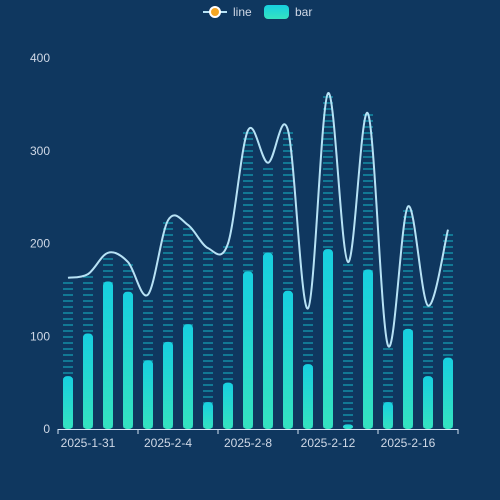  Describe the element at coordinates (242, 12) in the screenshot. I see `legend-line-label: line` at that location.